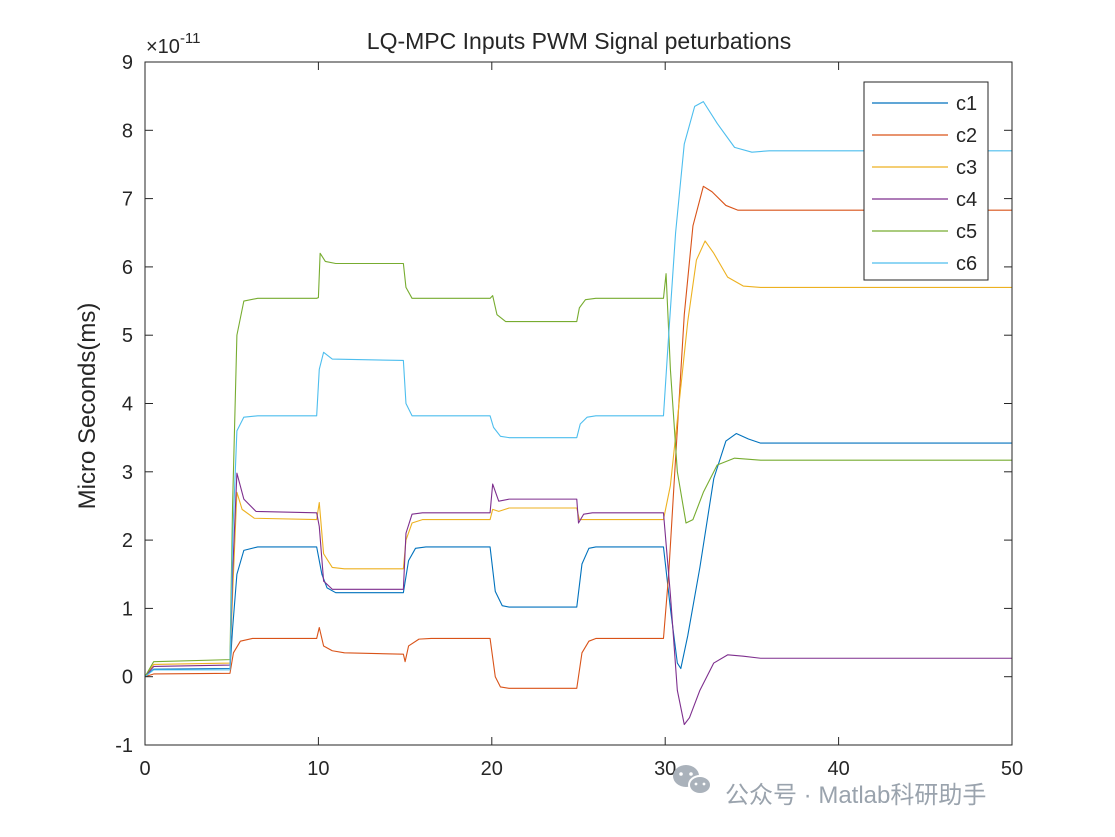 The width and height of the screenshot is (1115, 837). I want to click on x-tick-label: 20, so click(492, 769).